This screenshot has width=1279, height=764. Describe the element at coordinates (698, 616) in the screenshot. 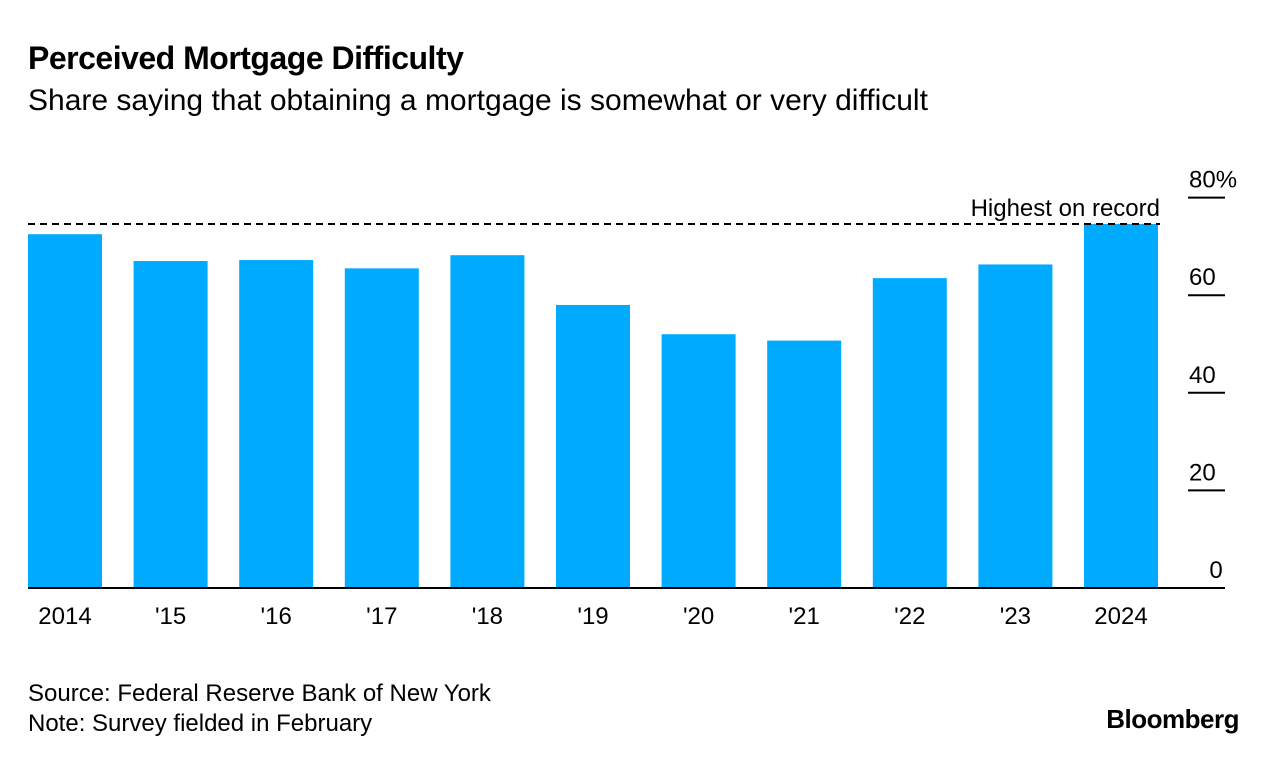

I see `x-tick-label: '20` at that location.